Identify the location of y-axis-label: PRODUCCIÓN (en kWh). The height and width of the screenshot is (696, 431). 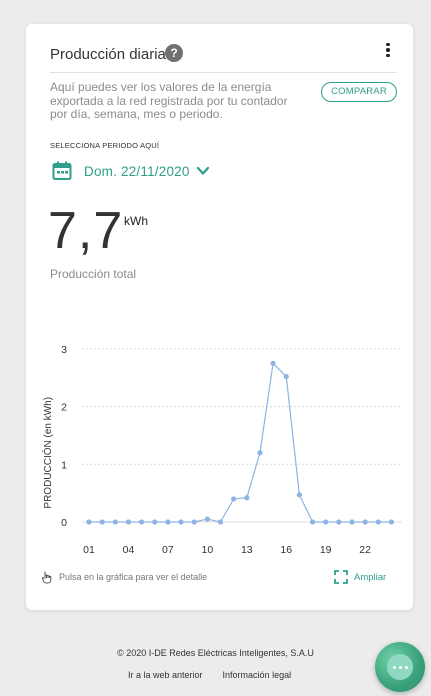
(47, 453).